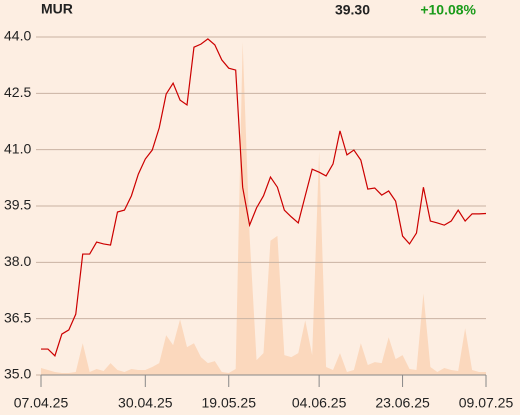  Describe the element at coordinates (41, 403) in the screenshot. I see `x-tick-label: 07.04.25` at that location.